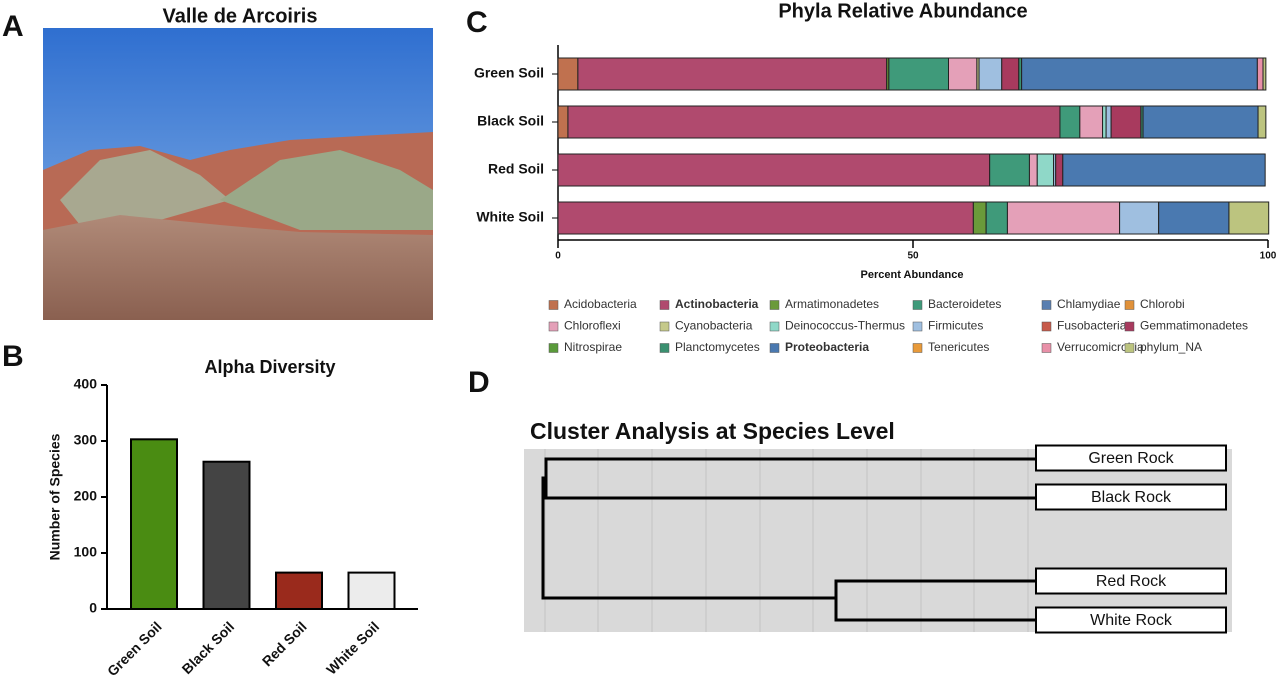 This screenshot has width=1280, height=683. Describe the element at coordinates (1171, 347) in the screenshot. I see `legend-label: phylum_NA` at that location.